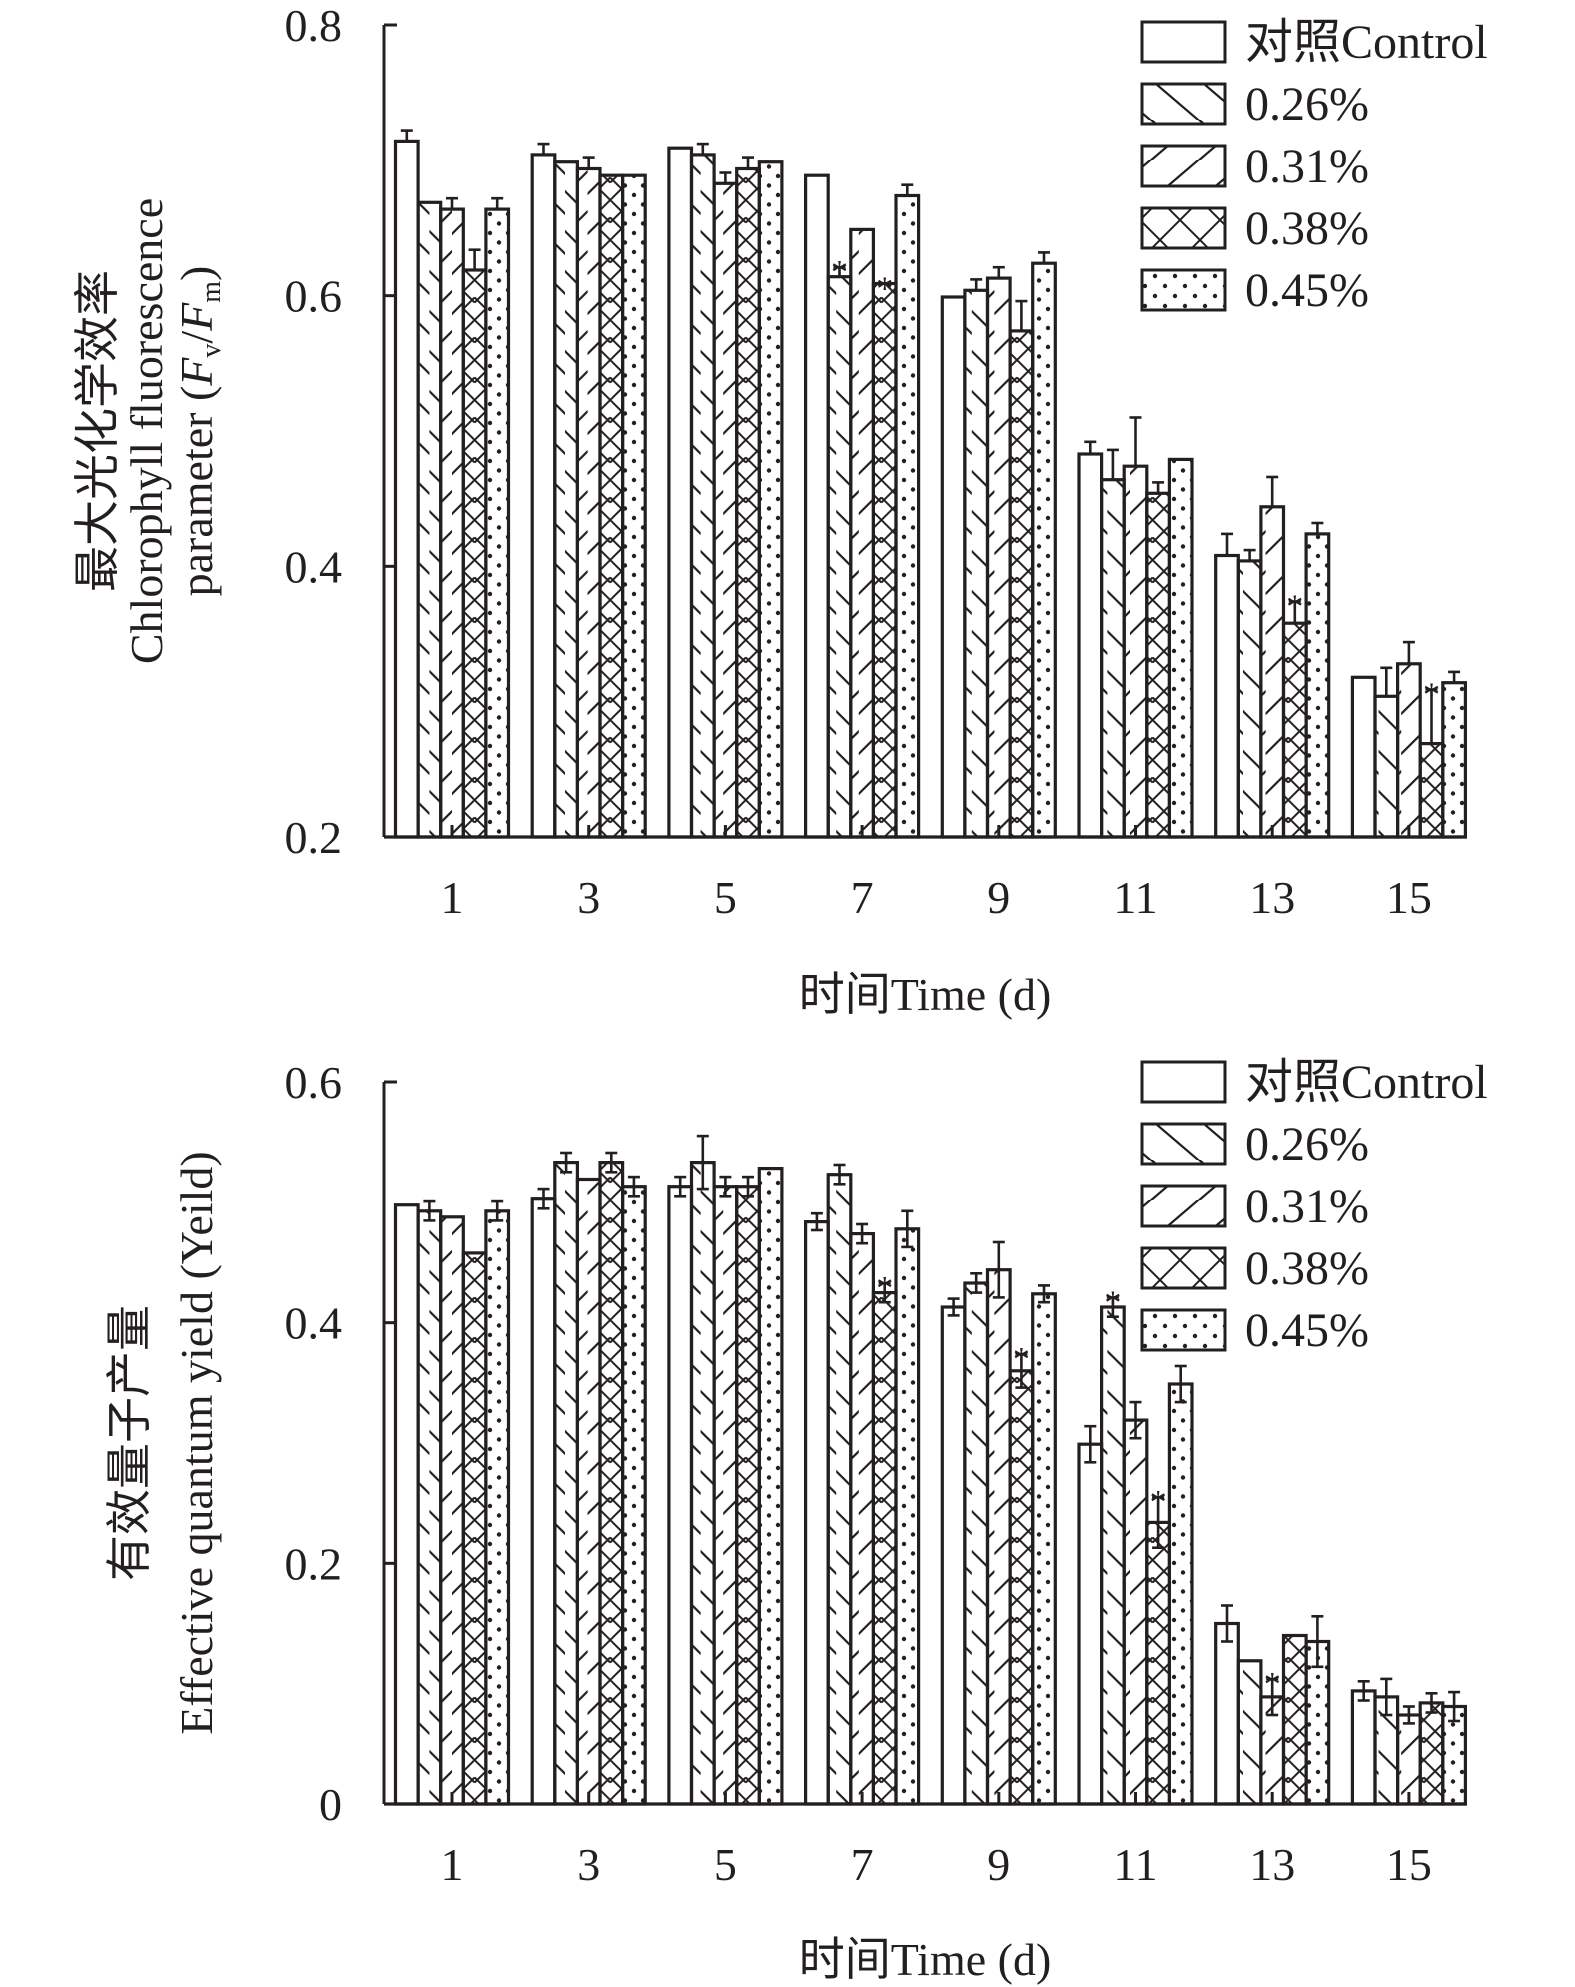  Describe the element at coordinates (1254, 228) in the screenshot. I see `legend-item: 0.38%` at that location.